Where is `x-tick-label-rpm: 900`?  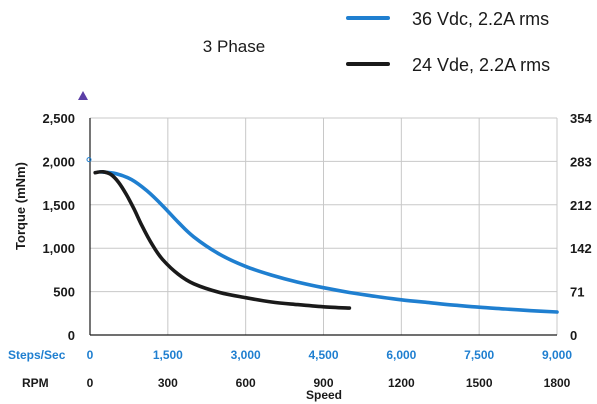 x-tick-label-rpm: 900 is located at coordinates (323, 383).